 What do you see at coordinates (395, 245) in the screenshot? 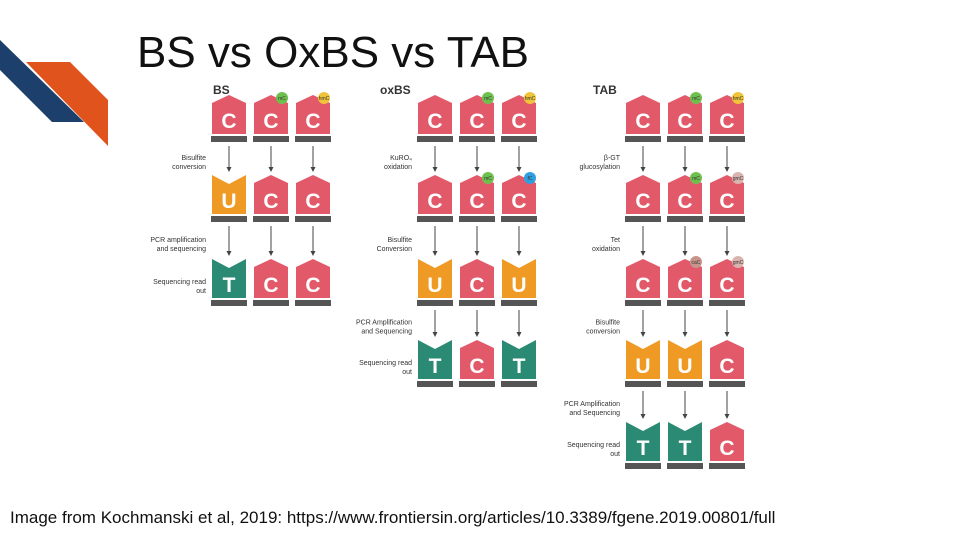
I see `step-label: Bisulfite Conversion` at bounding box center [395, 245].